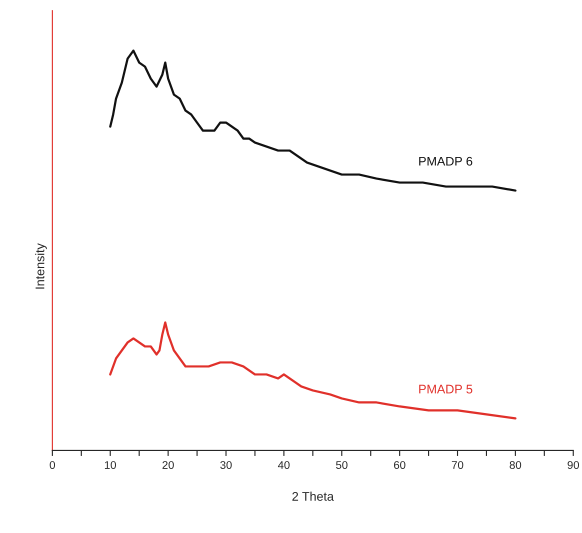 This screenshot has height=533, width=582. What do you see at coordinates (53, 465) in the screenshot?
I see `x-tick-label: 0` at bounding box center [53, 465].